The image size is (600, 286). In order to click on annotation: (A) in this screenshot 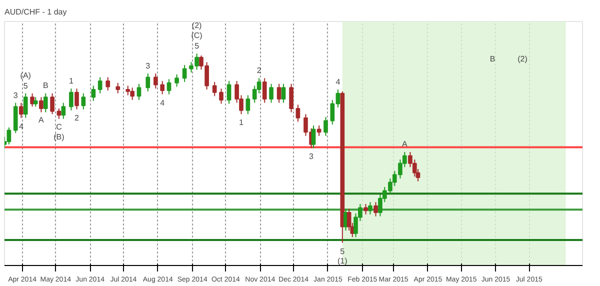, I will do `click(26, 75)`.